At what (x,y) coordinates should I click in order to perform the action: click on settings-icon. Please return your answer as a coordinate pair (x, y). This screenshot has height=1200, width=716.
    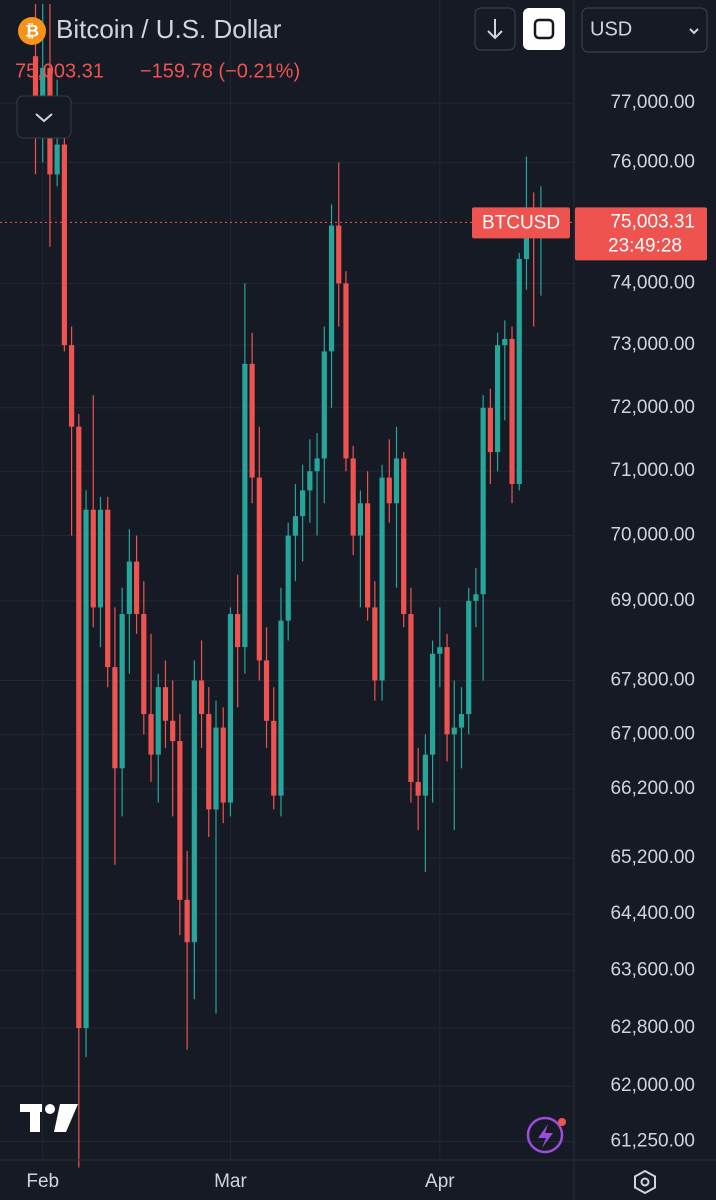
    Looking at the image, I should click on (645, 1182).